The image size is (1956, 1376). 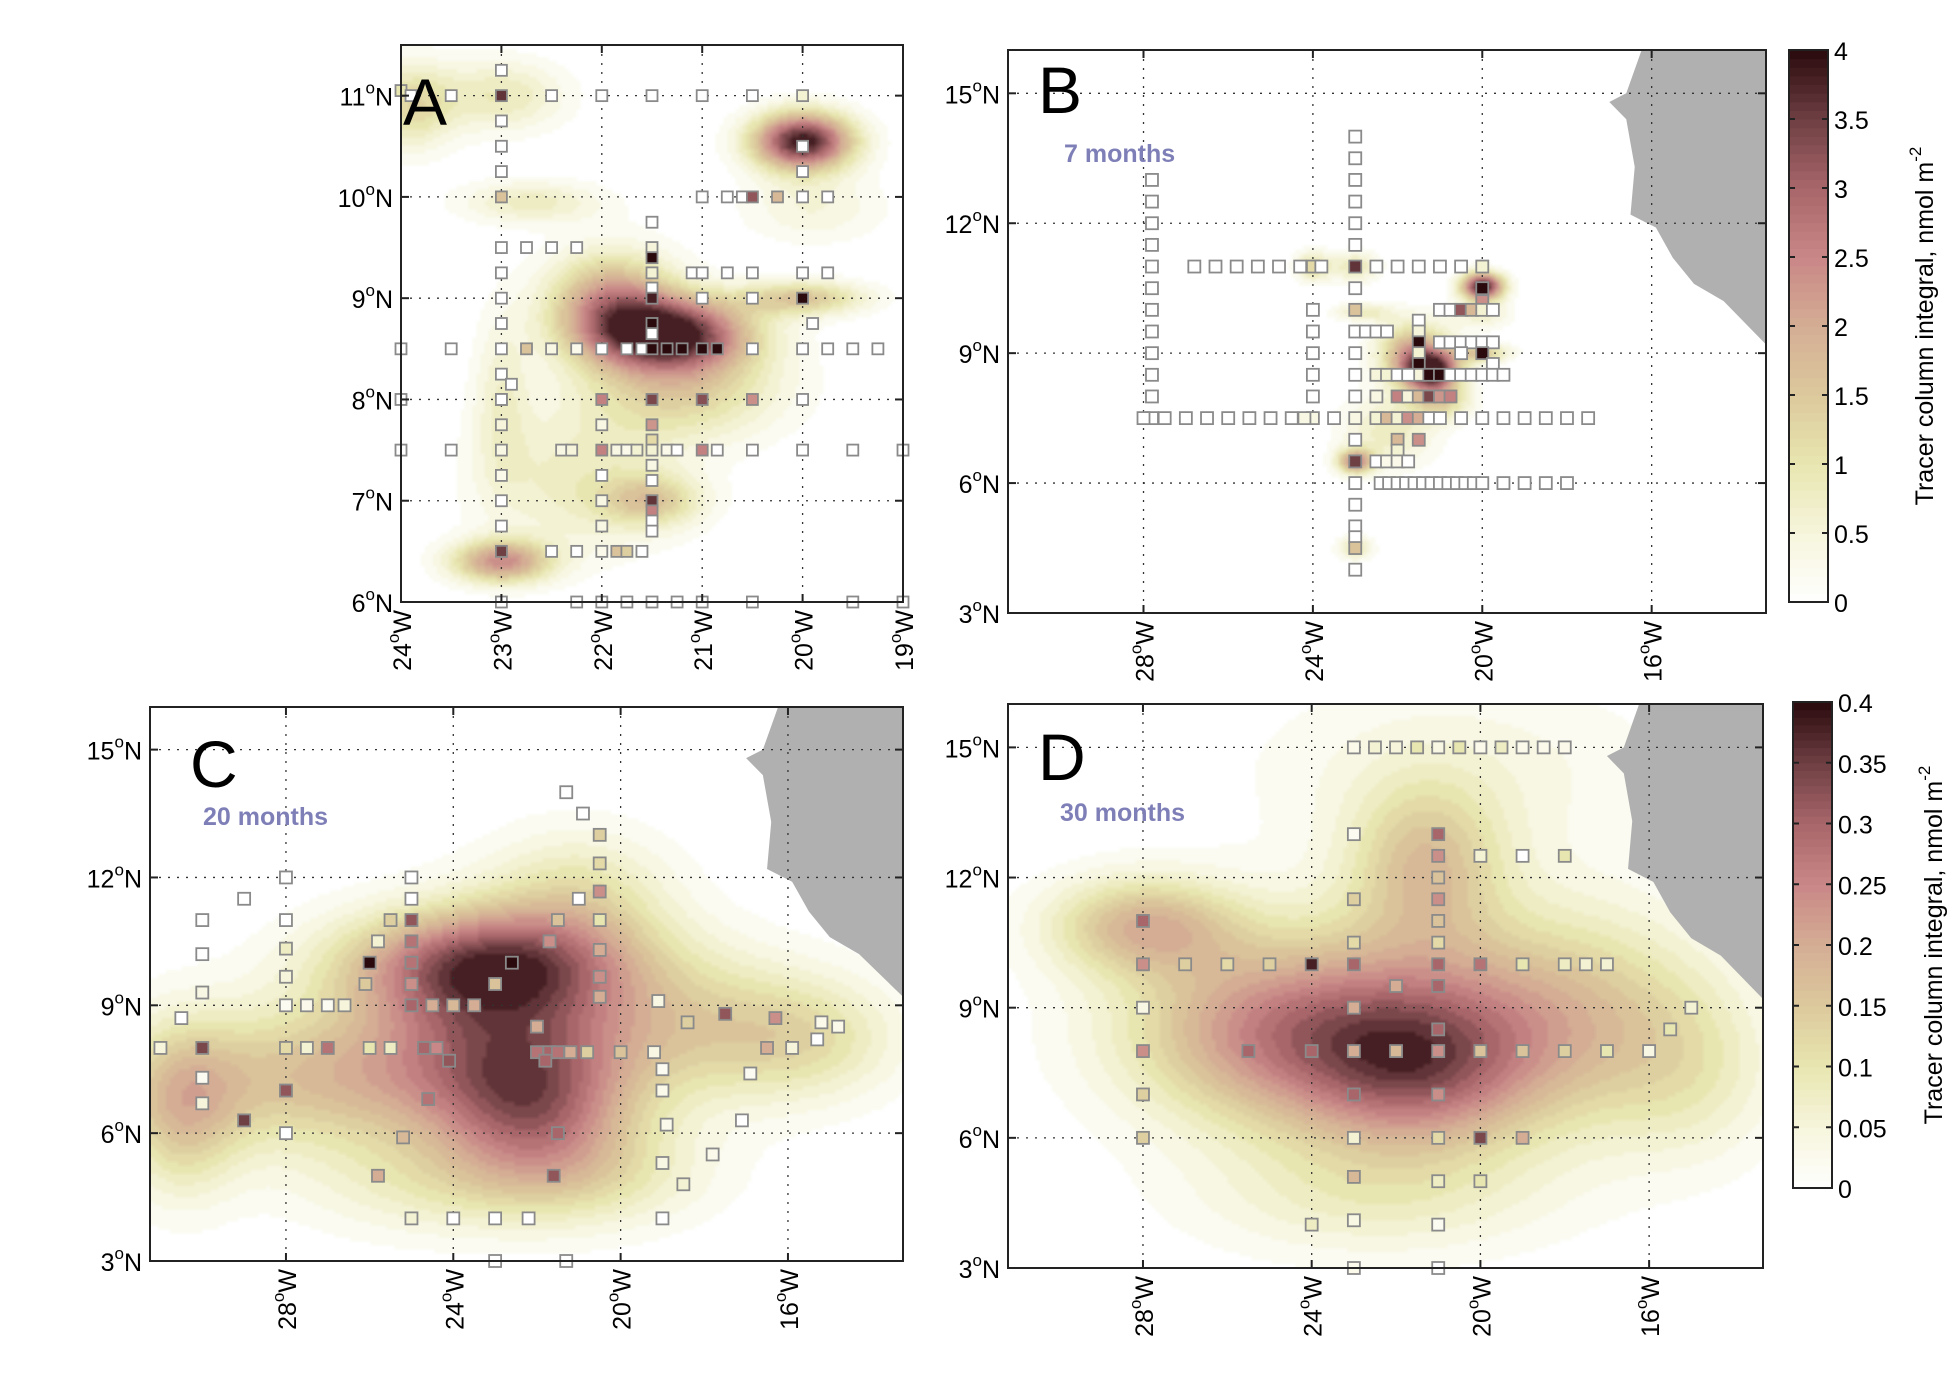 What do you see at coordinates (1119, 154) in the screenshot?
I see `elapsed-time-label: 7 months` at bounding box center [1119, 154].